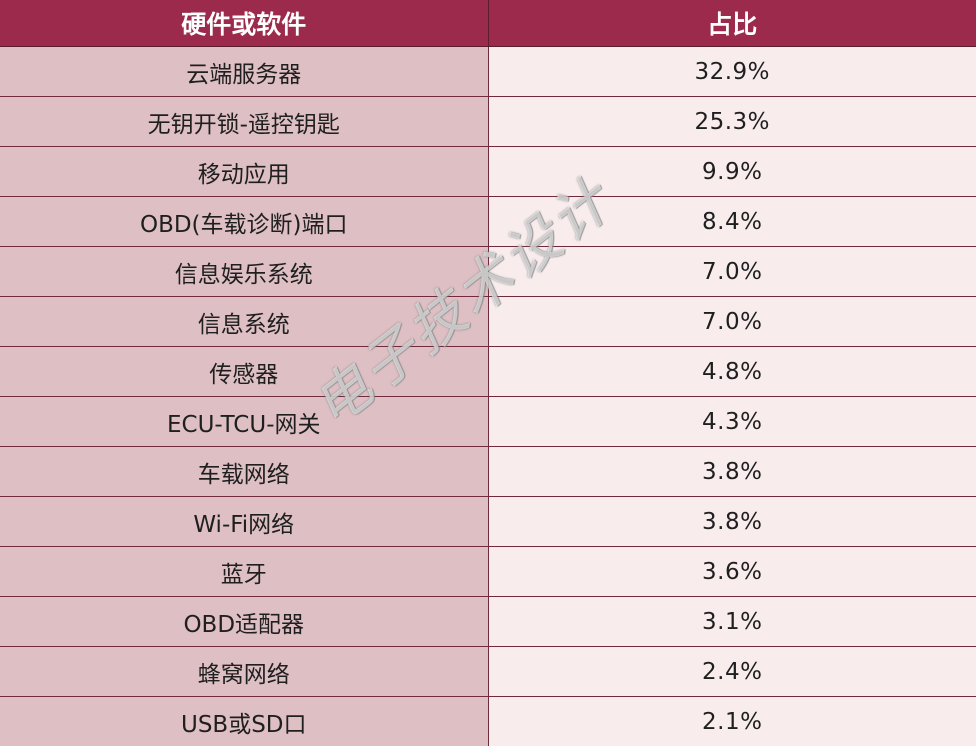 Image resolution: width=976 pixels, height=746 pixels. Describe the element at coordinates (244, 222) in the screenshot. I see `row-name: OBD(车载诊断)端口` at that location.